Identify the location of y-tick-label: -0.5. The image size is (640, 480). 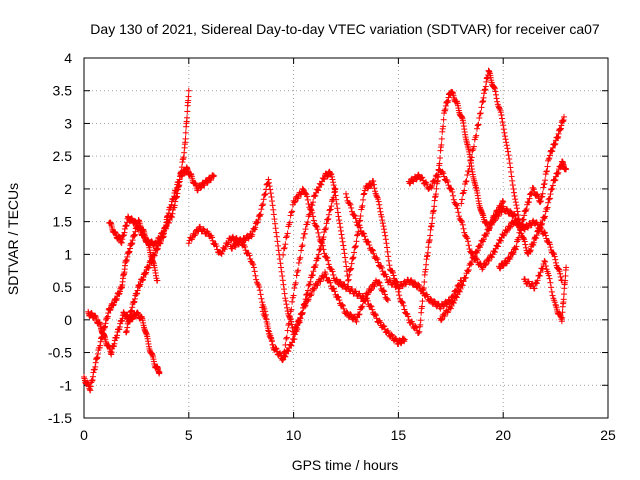
(60, 353).